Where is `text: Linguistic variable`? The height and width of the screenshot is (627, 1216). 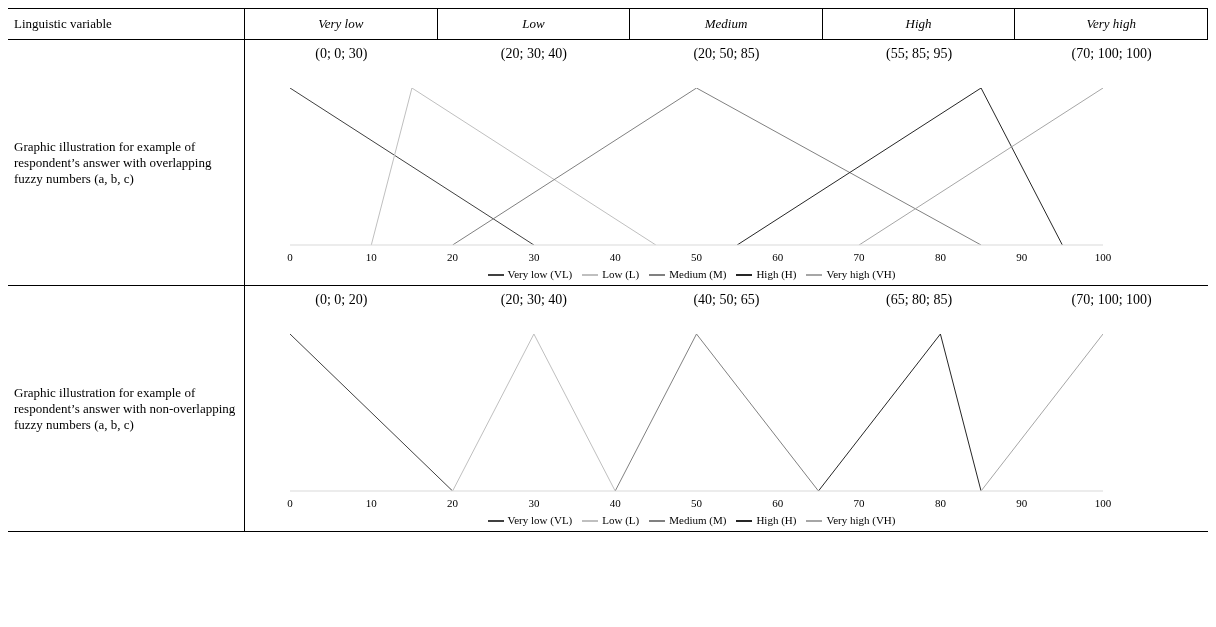
text: Linguistic variable is located at coordinates (126, 24).